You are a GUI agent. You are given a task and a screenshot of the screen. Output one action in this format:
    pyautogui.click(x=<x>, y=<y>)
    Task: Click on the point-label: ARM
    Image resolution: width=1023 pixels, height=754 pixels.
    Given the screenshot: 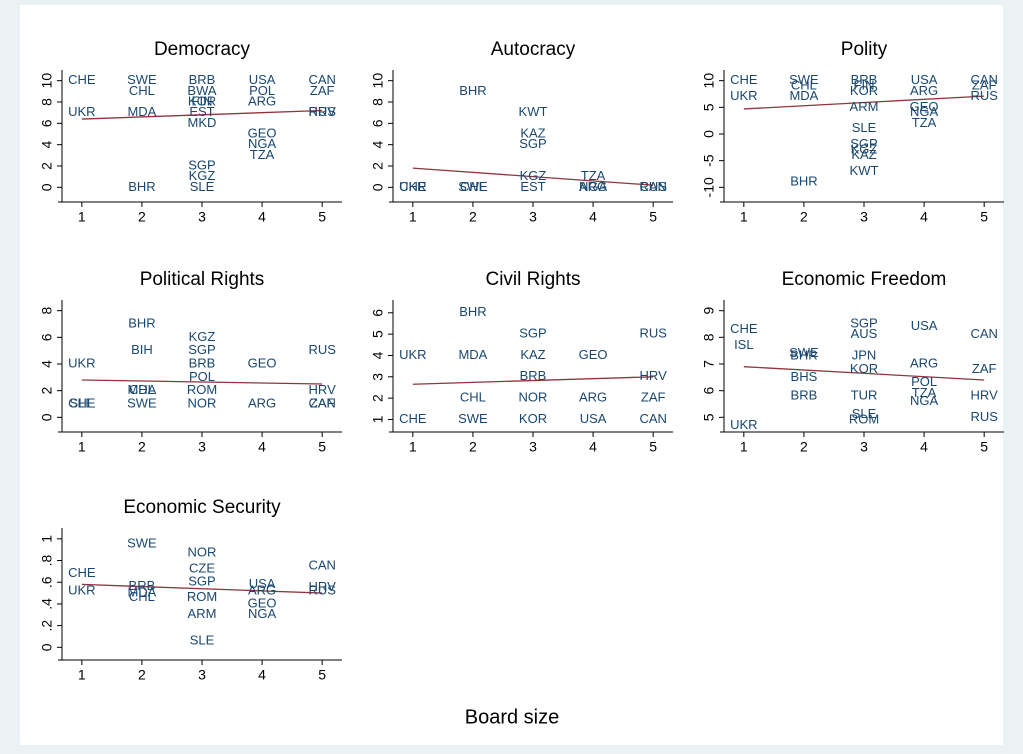 What is the action you would take?
    pyautogui.click(x=864, y=106)
    